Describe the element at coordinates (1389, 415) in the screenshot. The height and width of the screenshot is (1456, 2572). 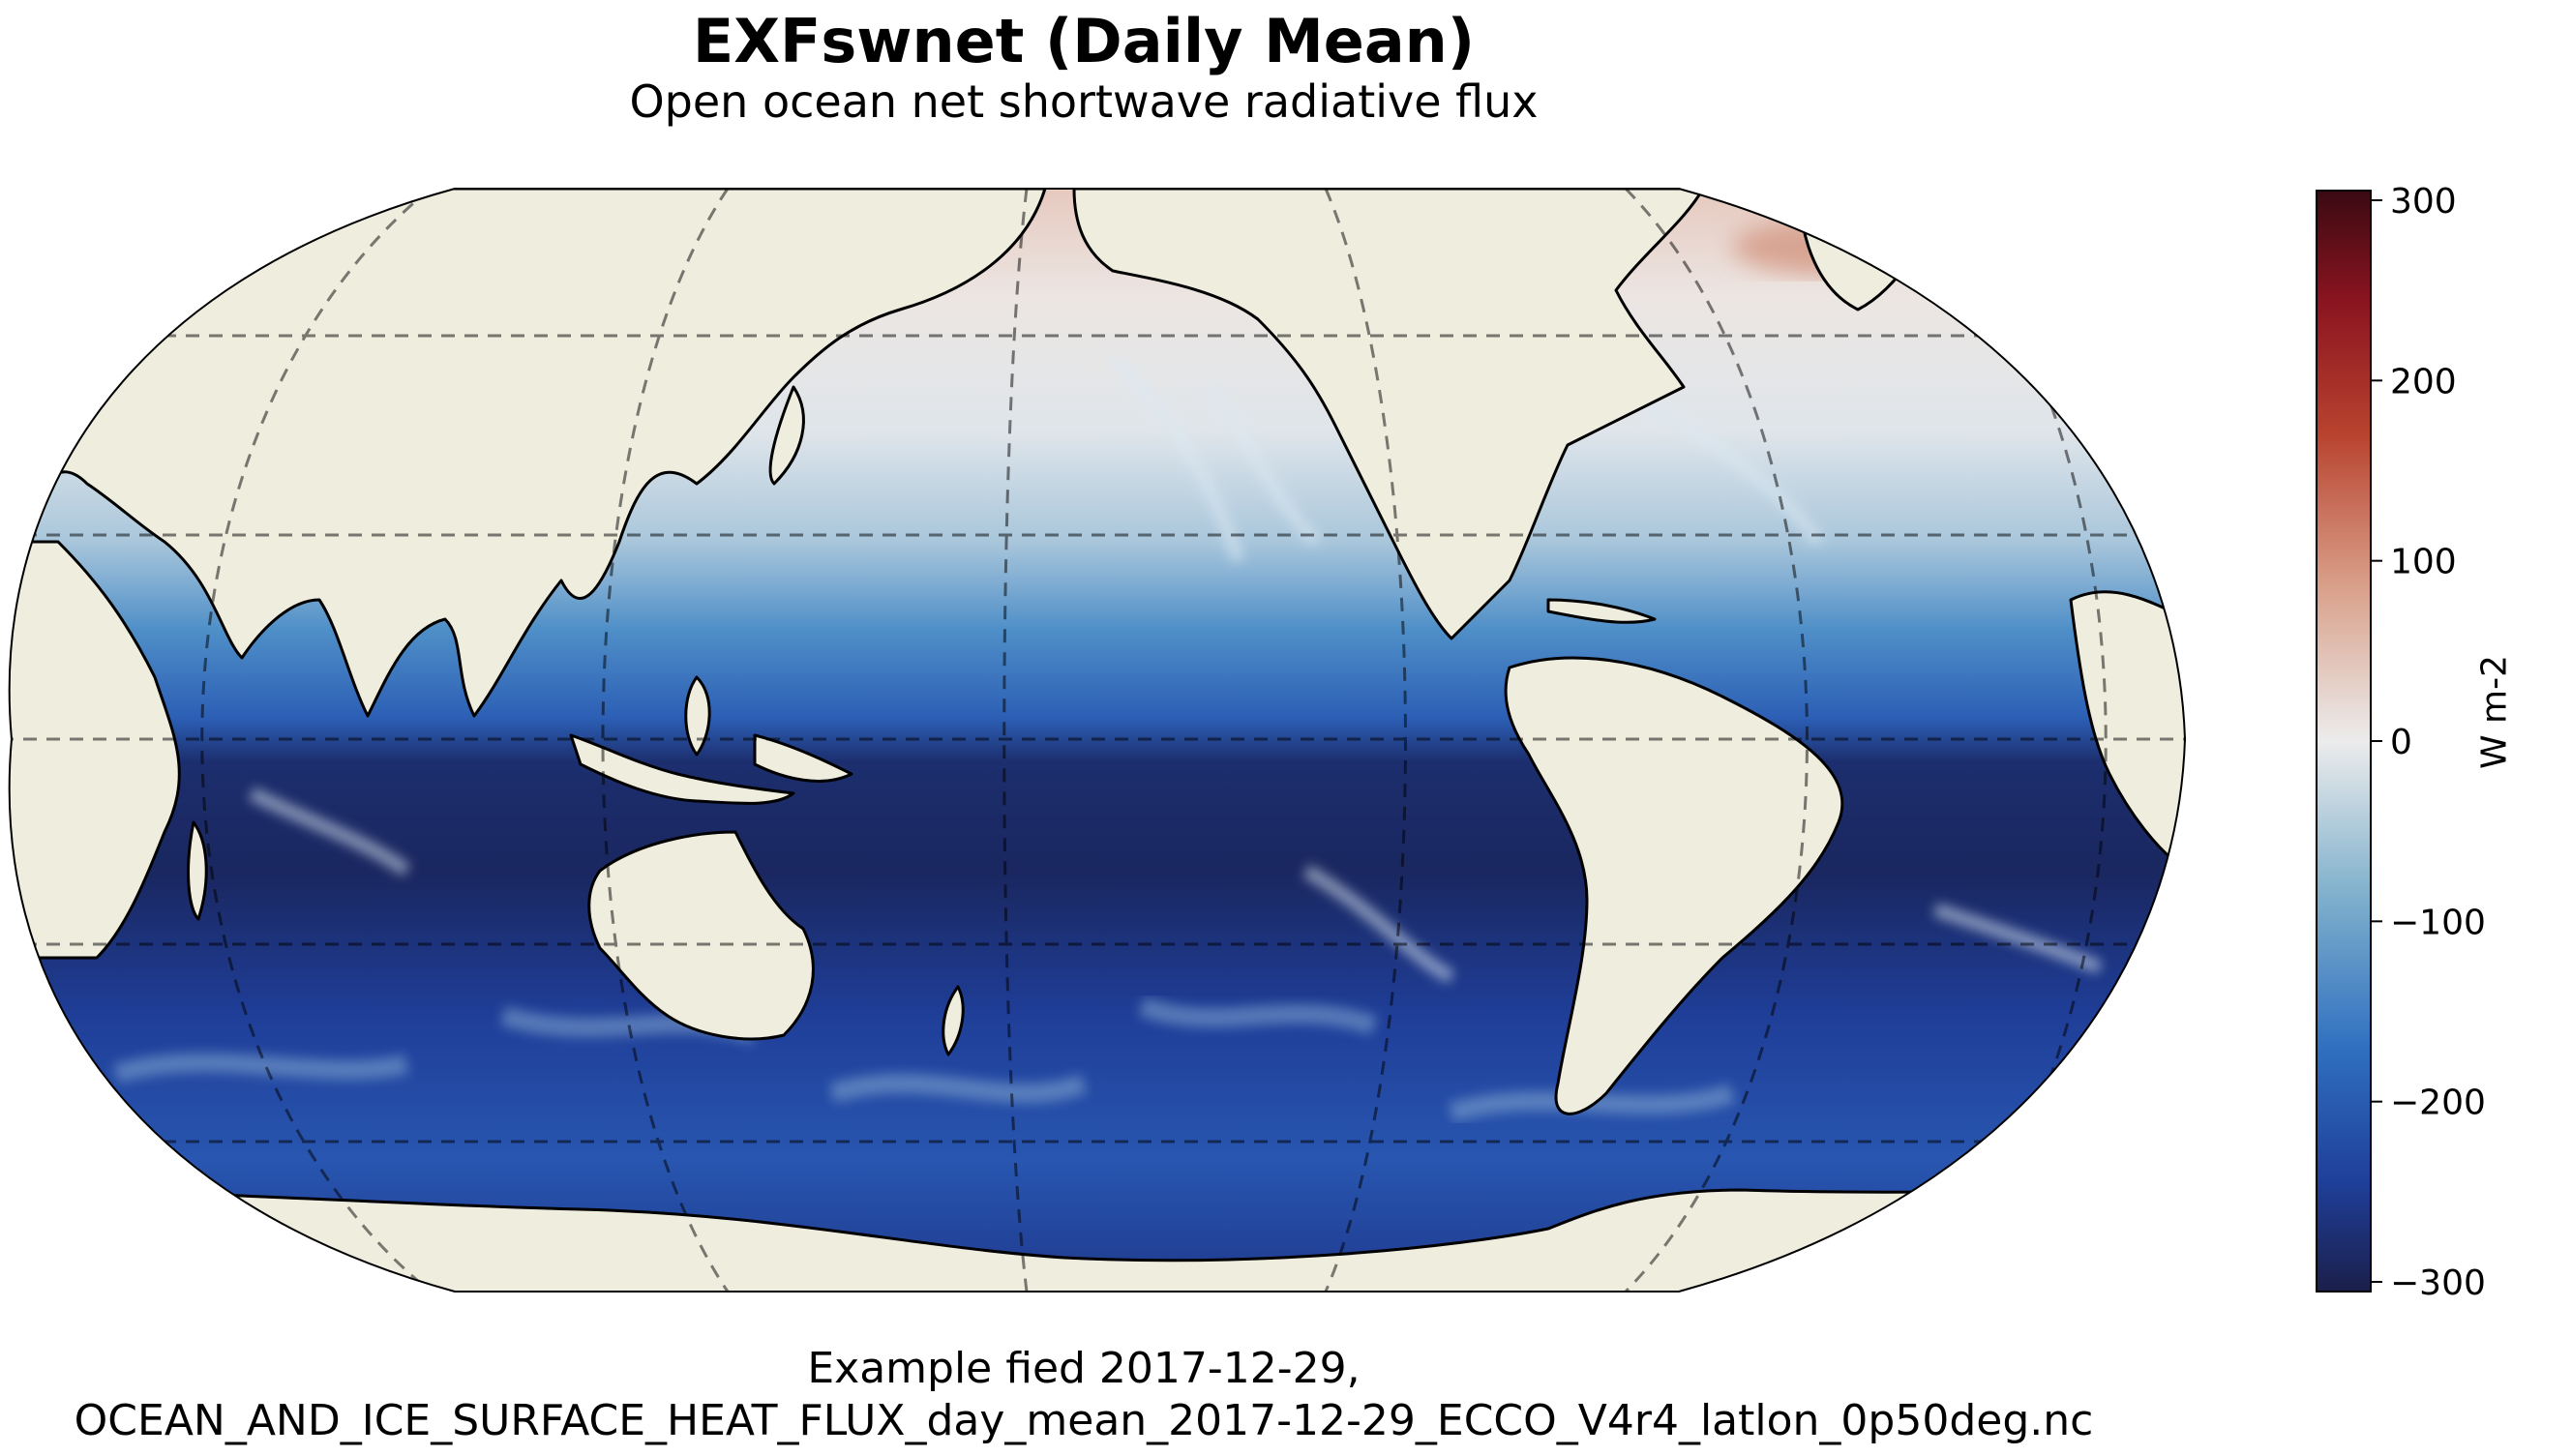
I see `north-america-landmass` at that location.